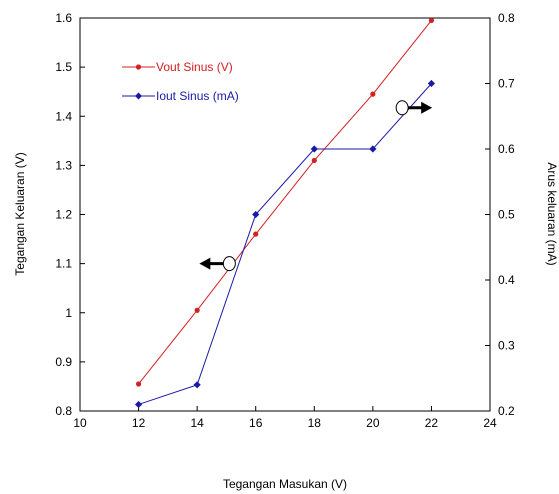 The width and height of the screenshot is (559, 494). I want to click on y-tick-label: 1.6, so click(63, 18).